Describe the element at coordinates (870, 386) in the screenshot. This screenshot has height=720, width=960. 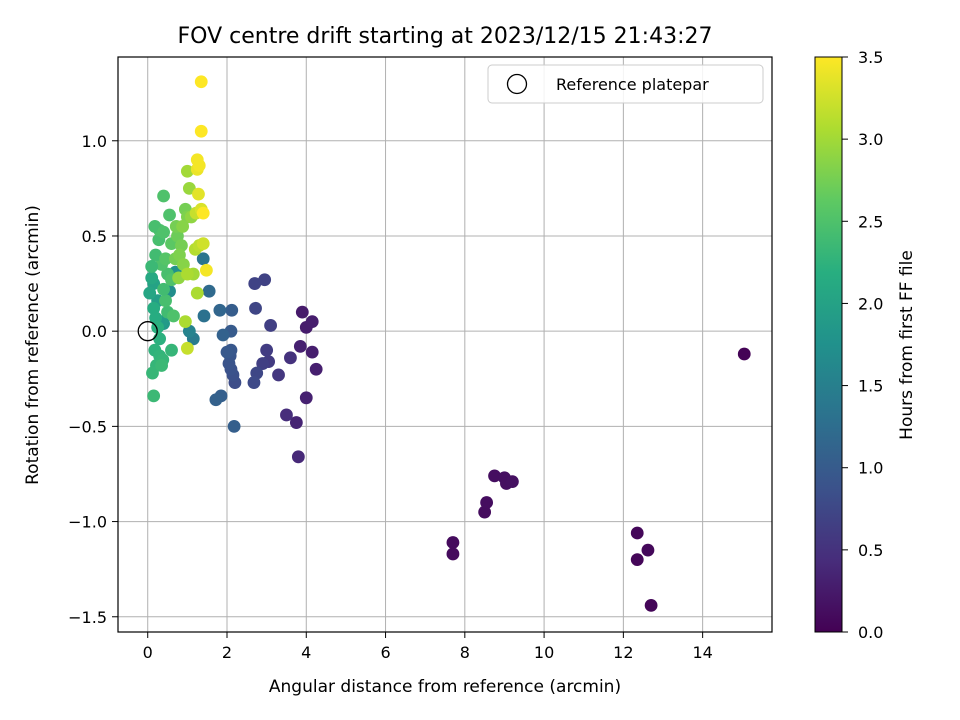
I see `colorbar-tick-label: 1.5` at that location.